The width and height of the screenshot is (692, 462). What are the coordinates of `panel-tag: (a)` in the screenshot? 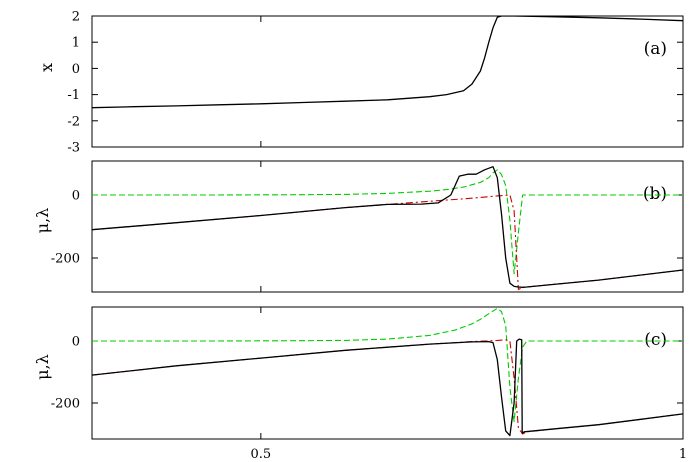 It's located at (655, 49).